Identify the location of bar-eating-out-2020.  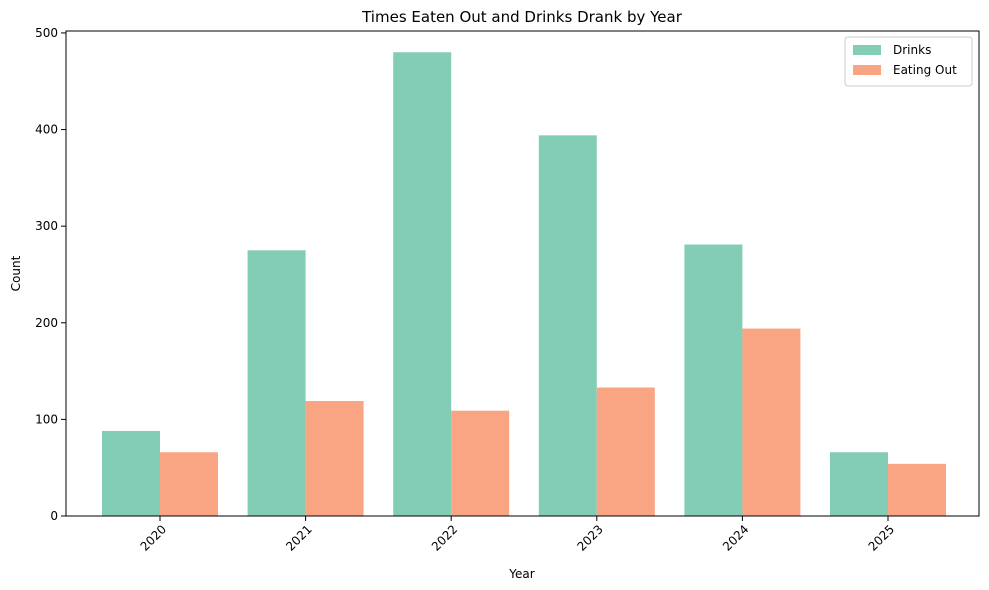
(189, 484).